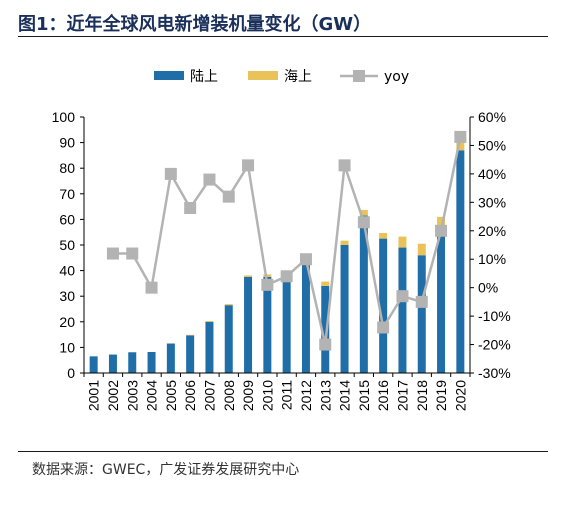  I want to click on x-tick-label: 2003, so click(132, 395).